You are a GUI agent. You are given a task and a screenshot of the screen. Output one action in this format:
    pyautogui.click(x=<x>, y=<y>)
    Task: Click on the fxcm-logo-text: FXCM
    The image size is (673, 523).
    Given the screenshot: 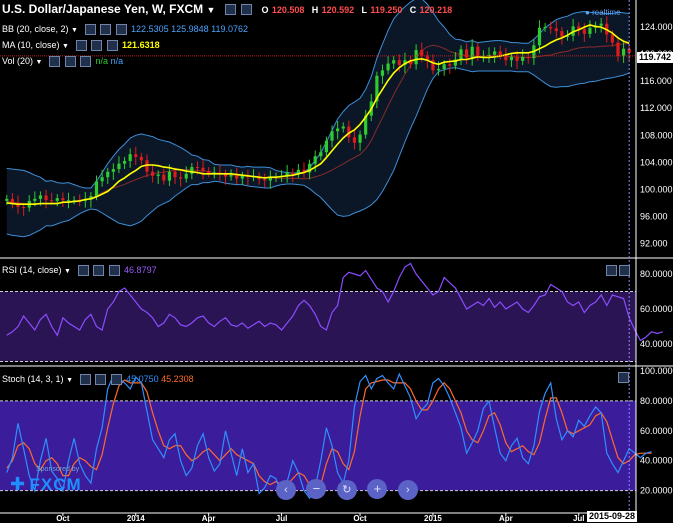 What is the action you would take?
    pyautogui.click(x=55, y=484)
    